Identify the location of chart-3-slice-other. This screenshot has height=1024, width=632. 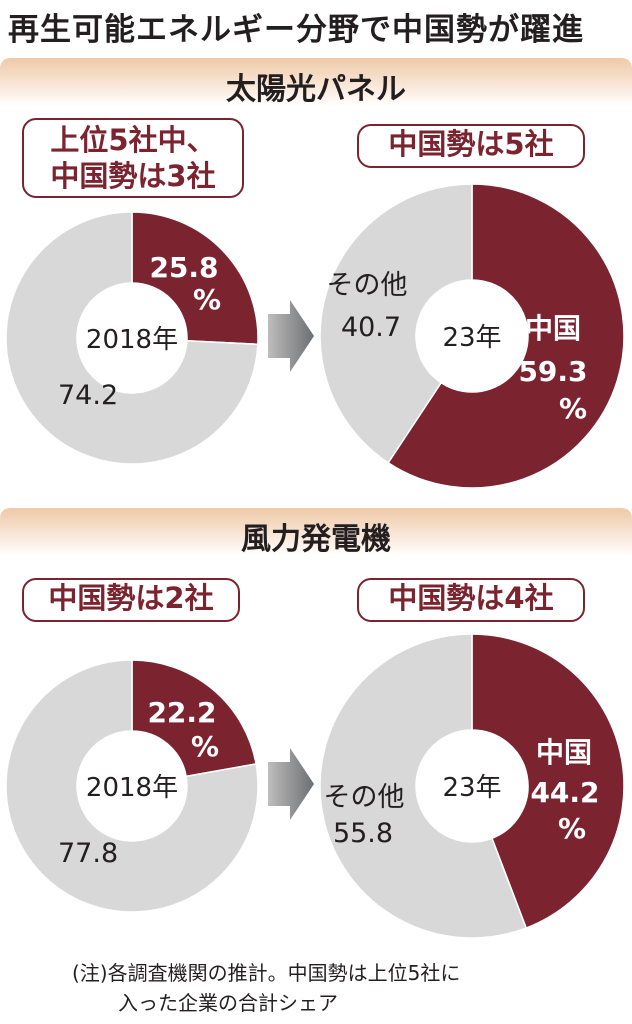
(132, 786).